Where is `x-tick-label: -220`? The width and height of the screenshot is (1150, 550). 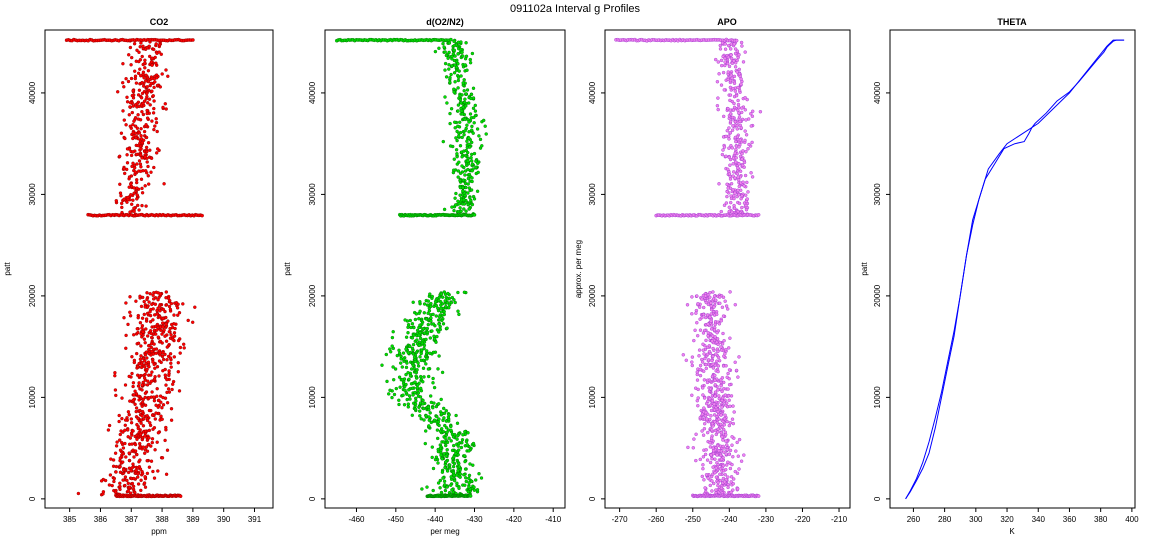 x-tick-label: -220 is located at coordinates (802, 519).